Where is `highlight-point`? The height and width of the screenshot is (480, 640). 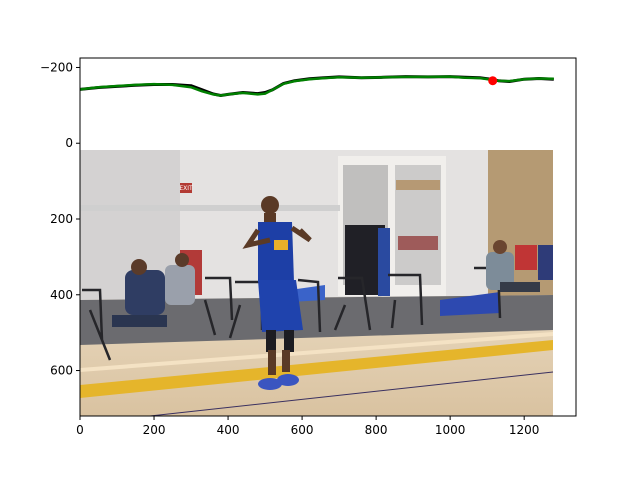
highlight-point is located at coordinates (493, 81).